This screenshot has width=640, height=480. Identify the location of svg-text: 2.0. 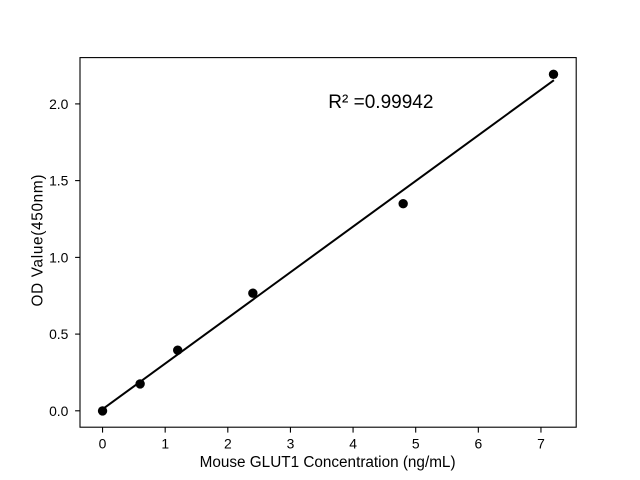
(59, 104).